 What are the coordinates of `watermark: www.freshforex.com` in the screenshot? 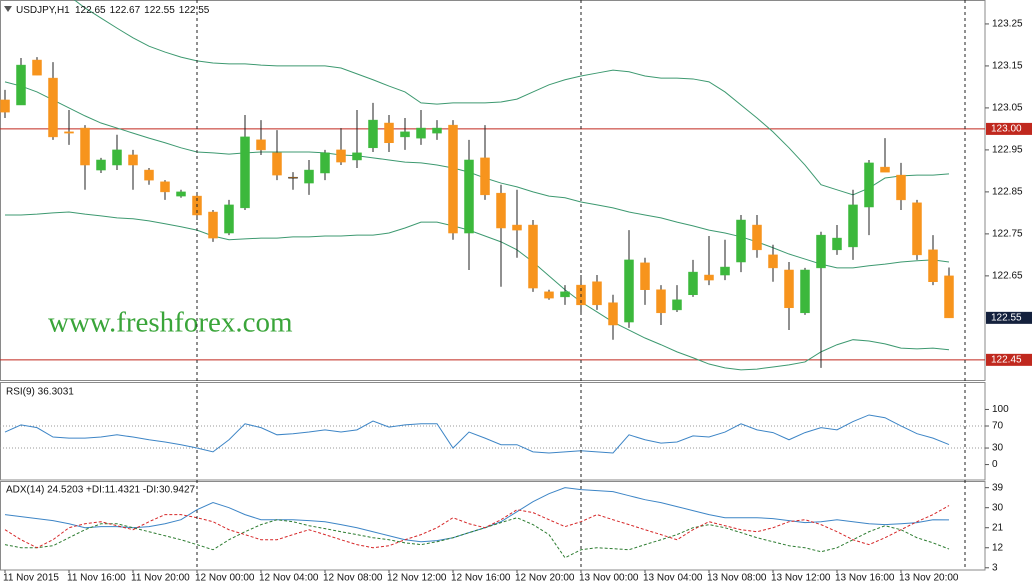 It's located at (170, 323).